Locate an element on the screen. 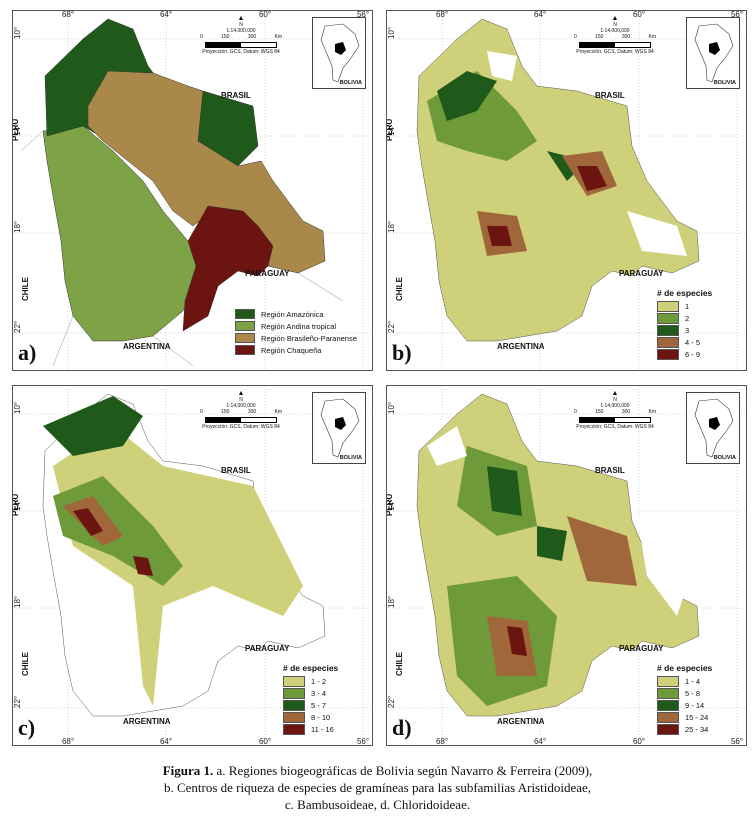 The height and width of the screenshot is (830, 755). scale-ratio: 1:14,000,000 is located at coordinates (241, 31).